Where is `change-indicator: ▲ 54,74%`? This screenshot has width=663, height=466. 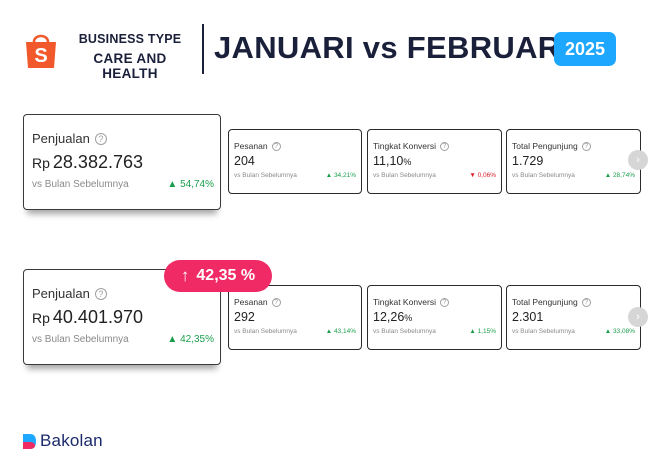 change-indicator: ▲ 54,74% is located at coordinates (190, 184).